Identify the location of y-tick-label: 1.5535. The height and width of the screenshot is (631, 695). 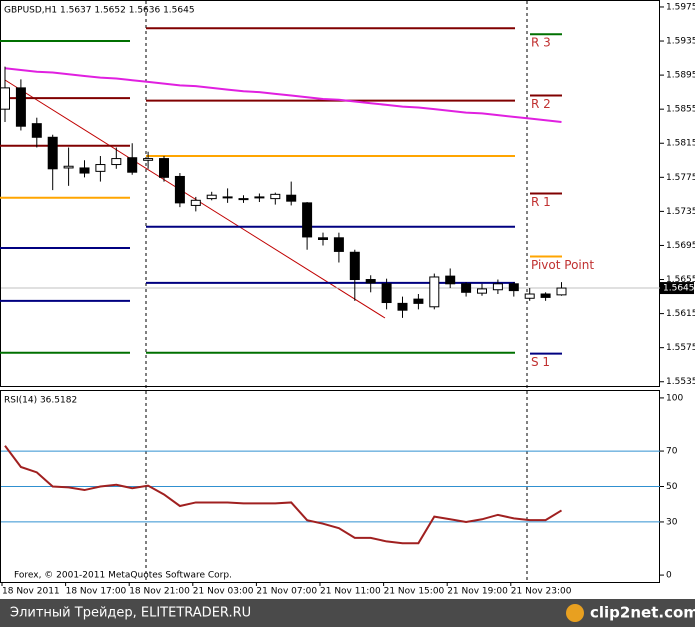
(680, 382).